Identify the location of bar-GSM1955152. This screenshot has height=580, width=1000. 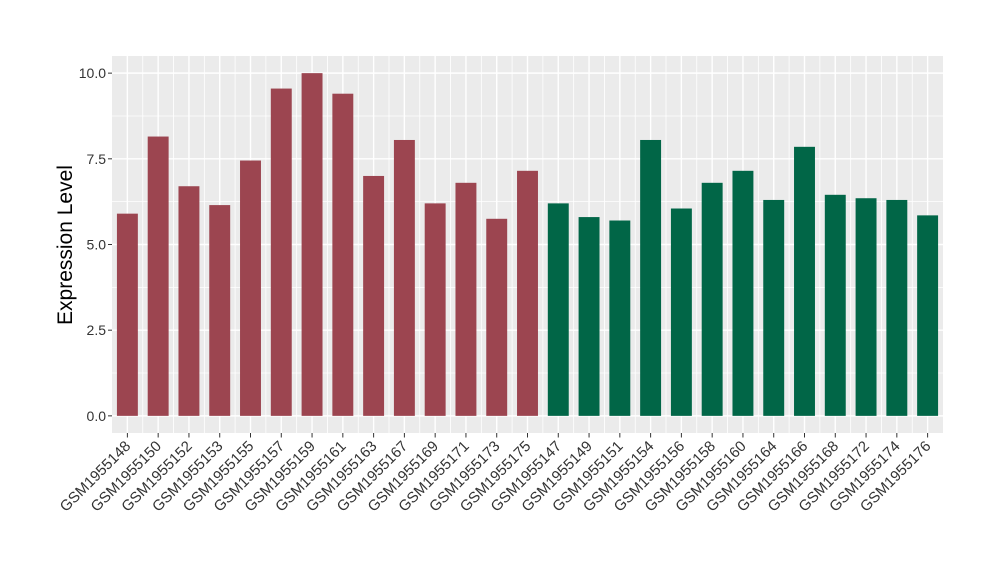
(189, 301).